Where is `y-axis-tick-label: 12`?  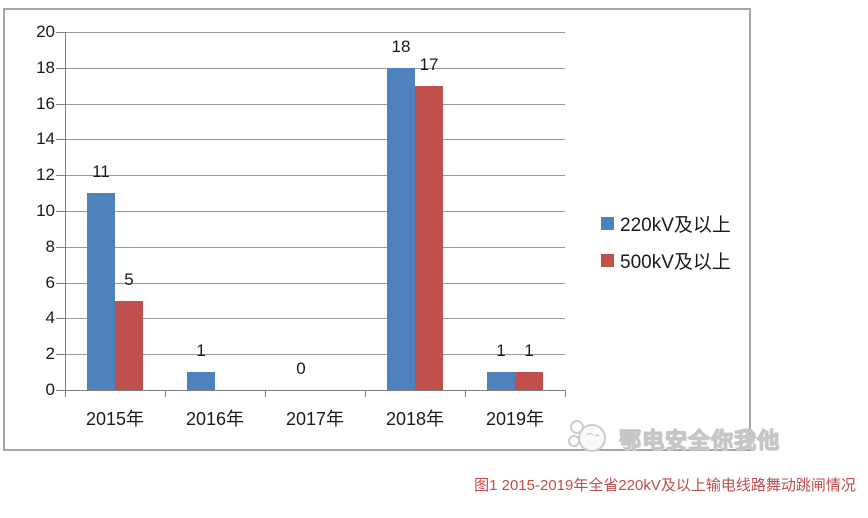 y-axis-tick-label: 12 is located at coordinates (45, 175).